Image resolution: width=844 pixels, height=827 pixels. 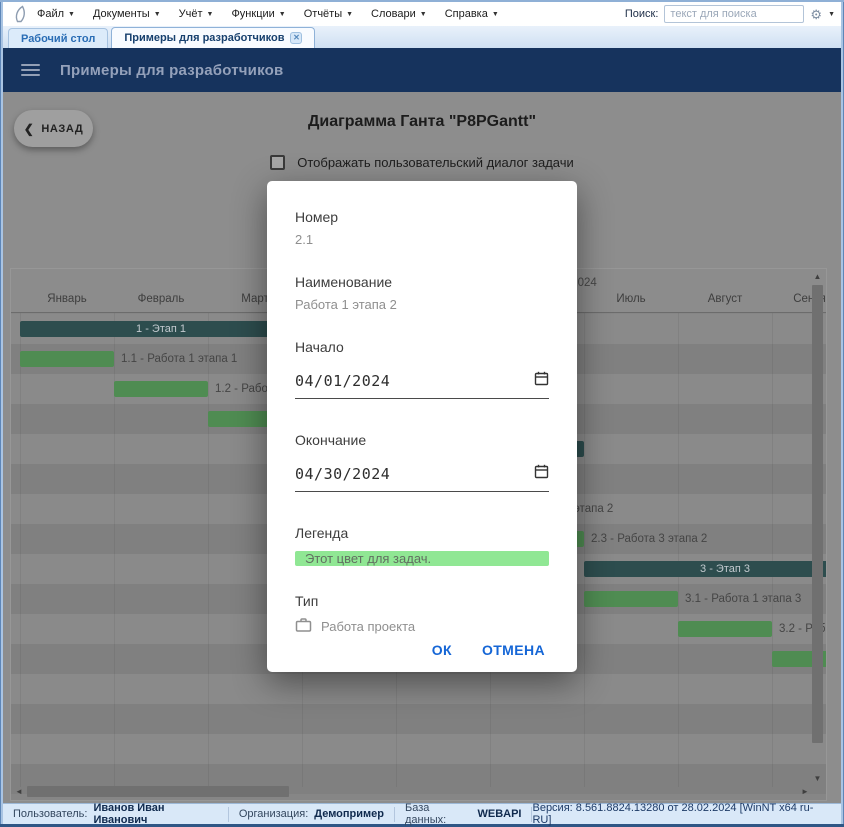 I want to click on search-input, so click(x=734, y=14).